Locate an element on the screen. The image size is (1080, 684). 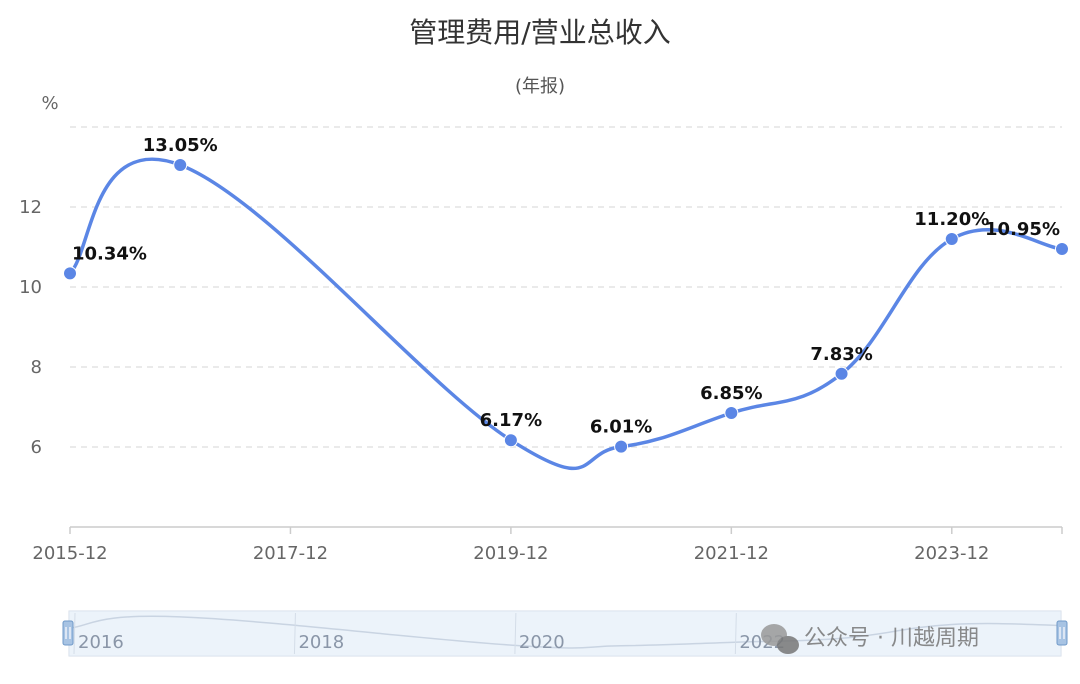
datazoom-handle-right is located at coordinates (1062, 633).